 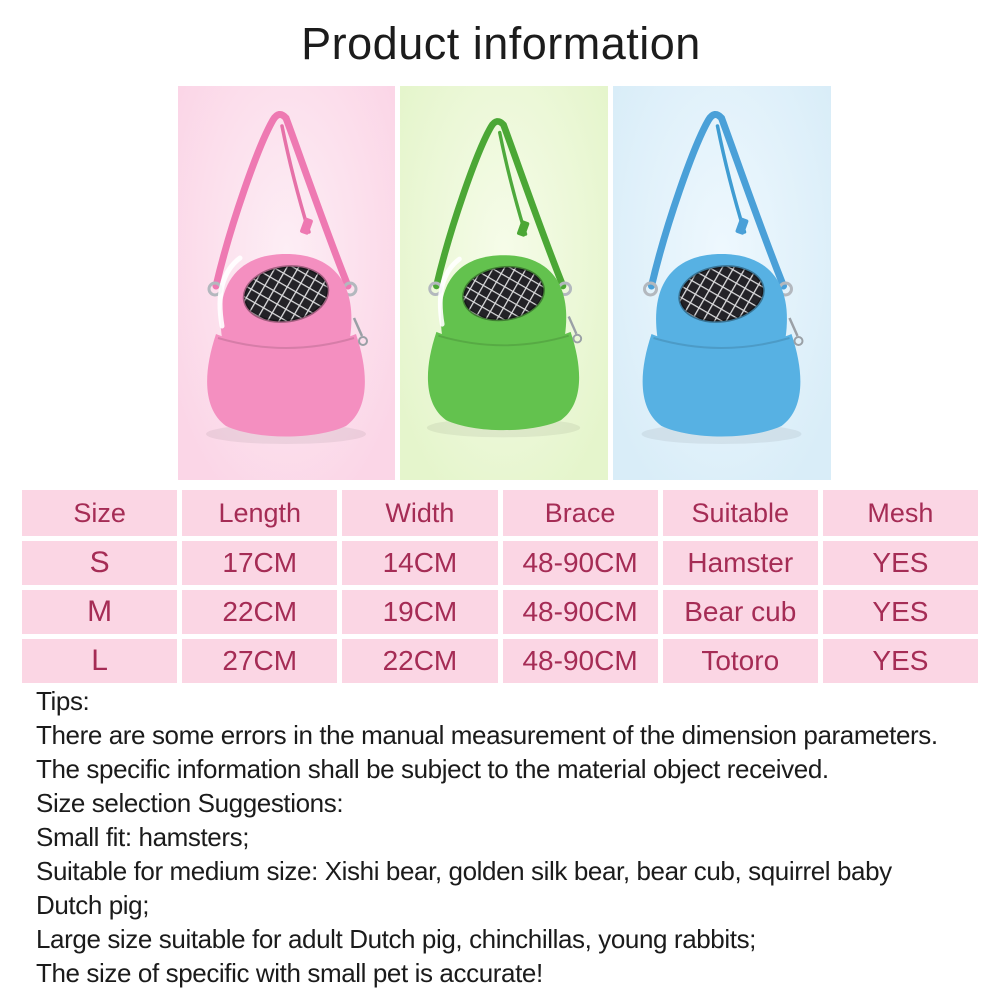 I want to click on column-header-mesh: Mesh, so click(x=900, y=513).